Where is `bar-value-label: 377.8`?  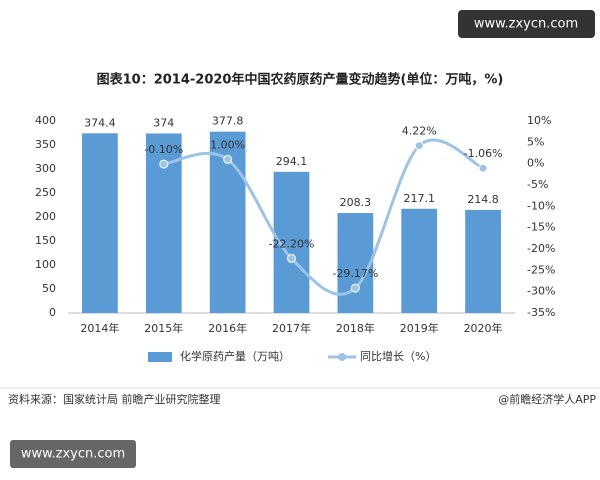 bar-value-label: 377.8 is located at coordinates (228, 121).